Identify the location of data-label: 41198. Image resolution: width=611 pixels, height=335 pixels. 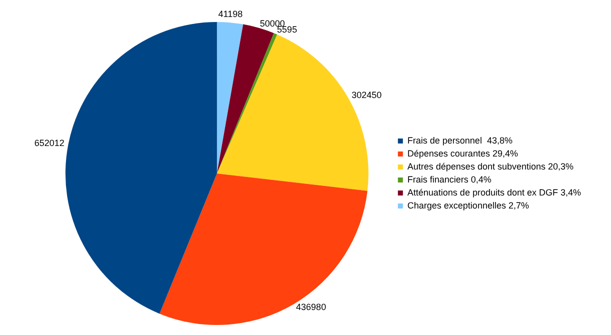
(230, 14).